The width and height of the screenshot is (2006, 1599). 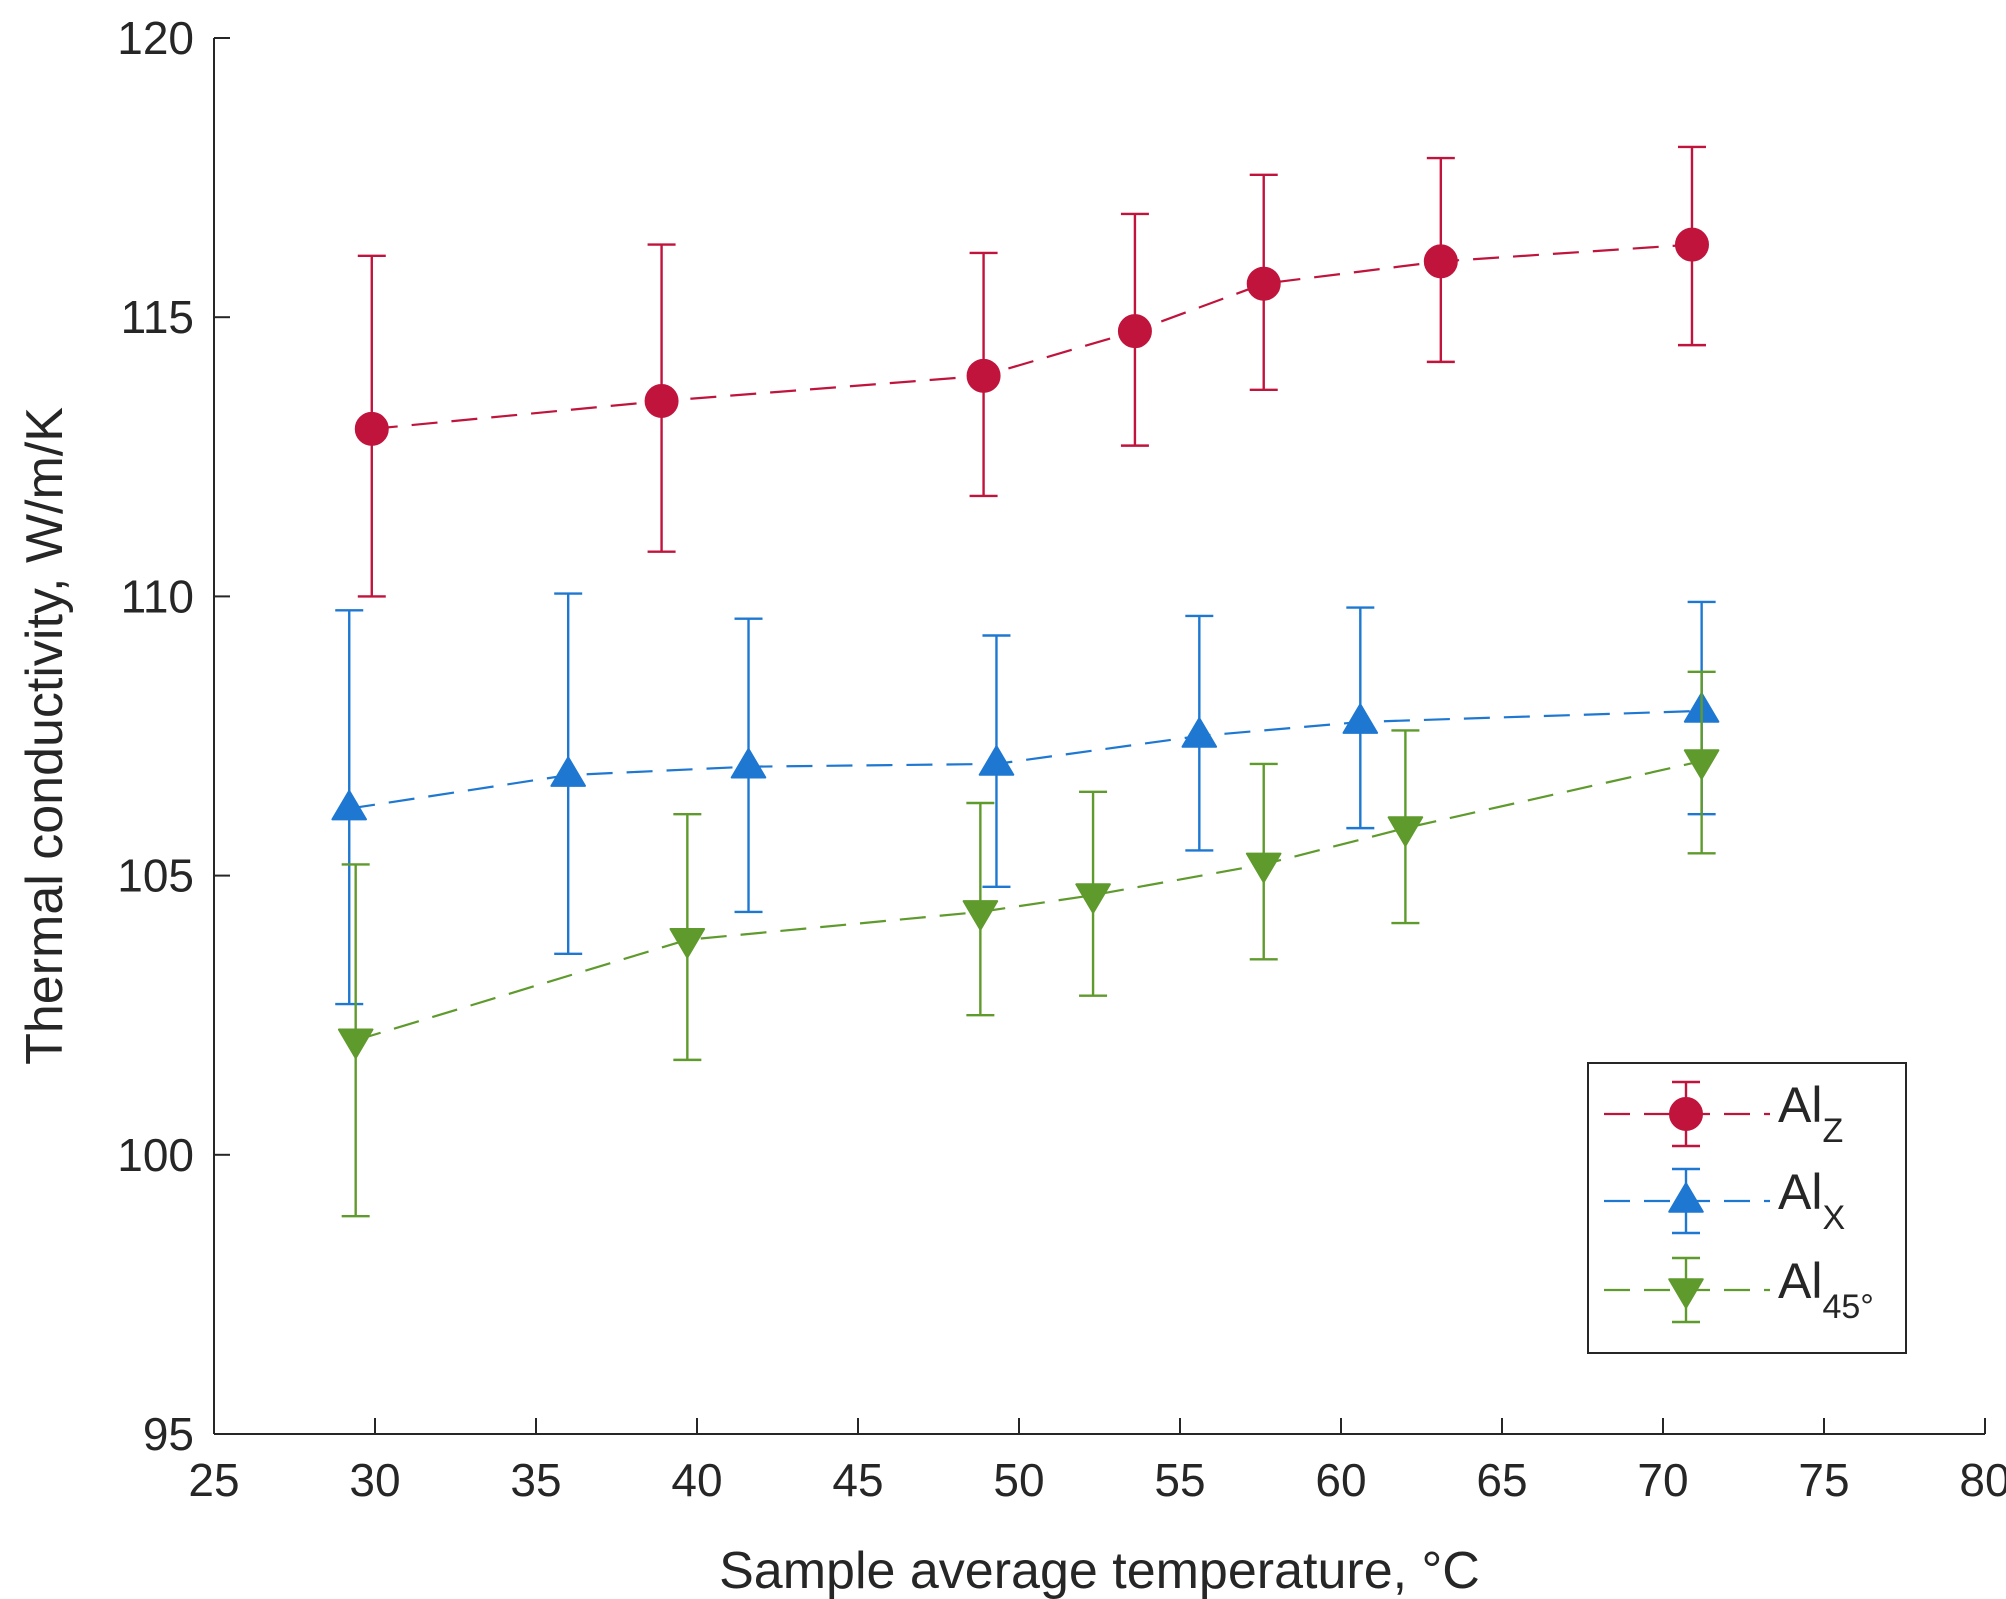 I want to click on legend-label: AlZ, so click(x=1810, y=1113).